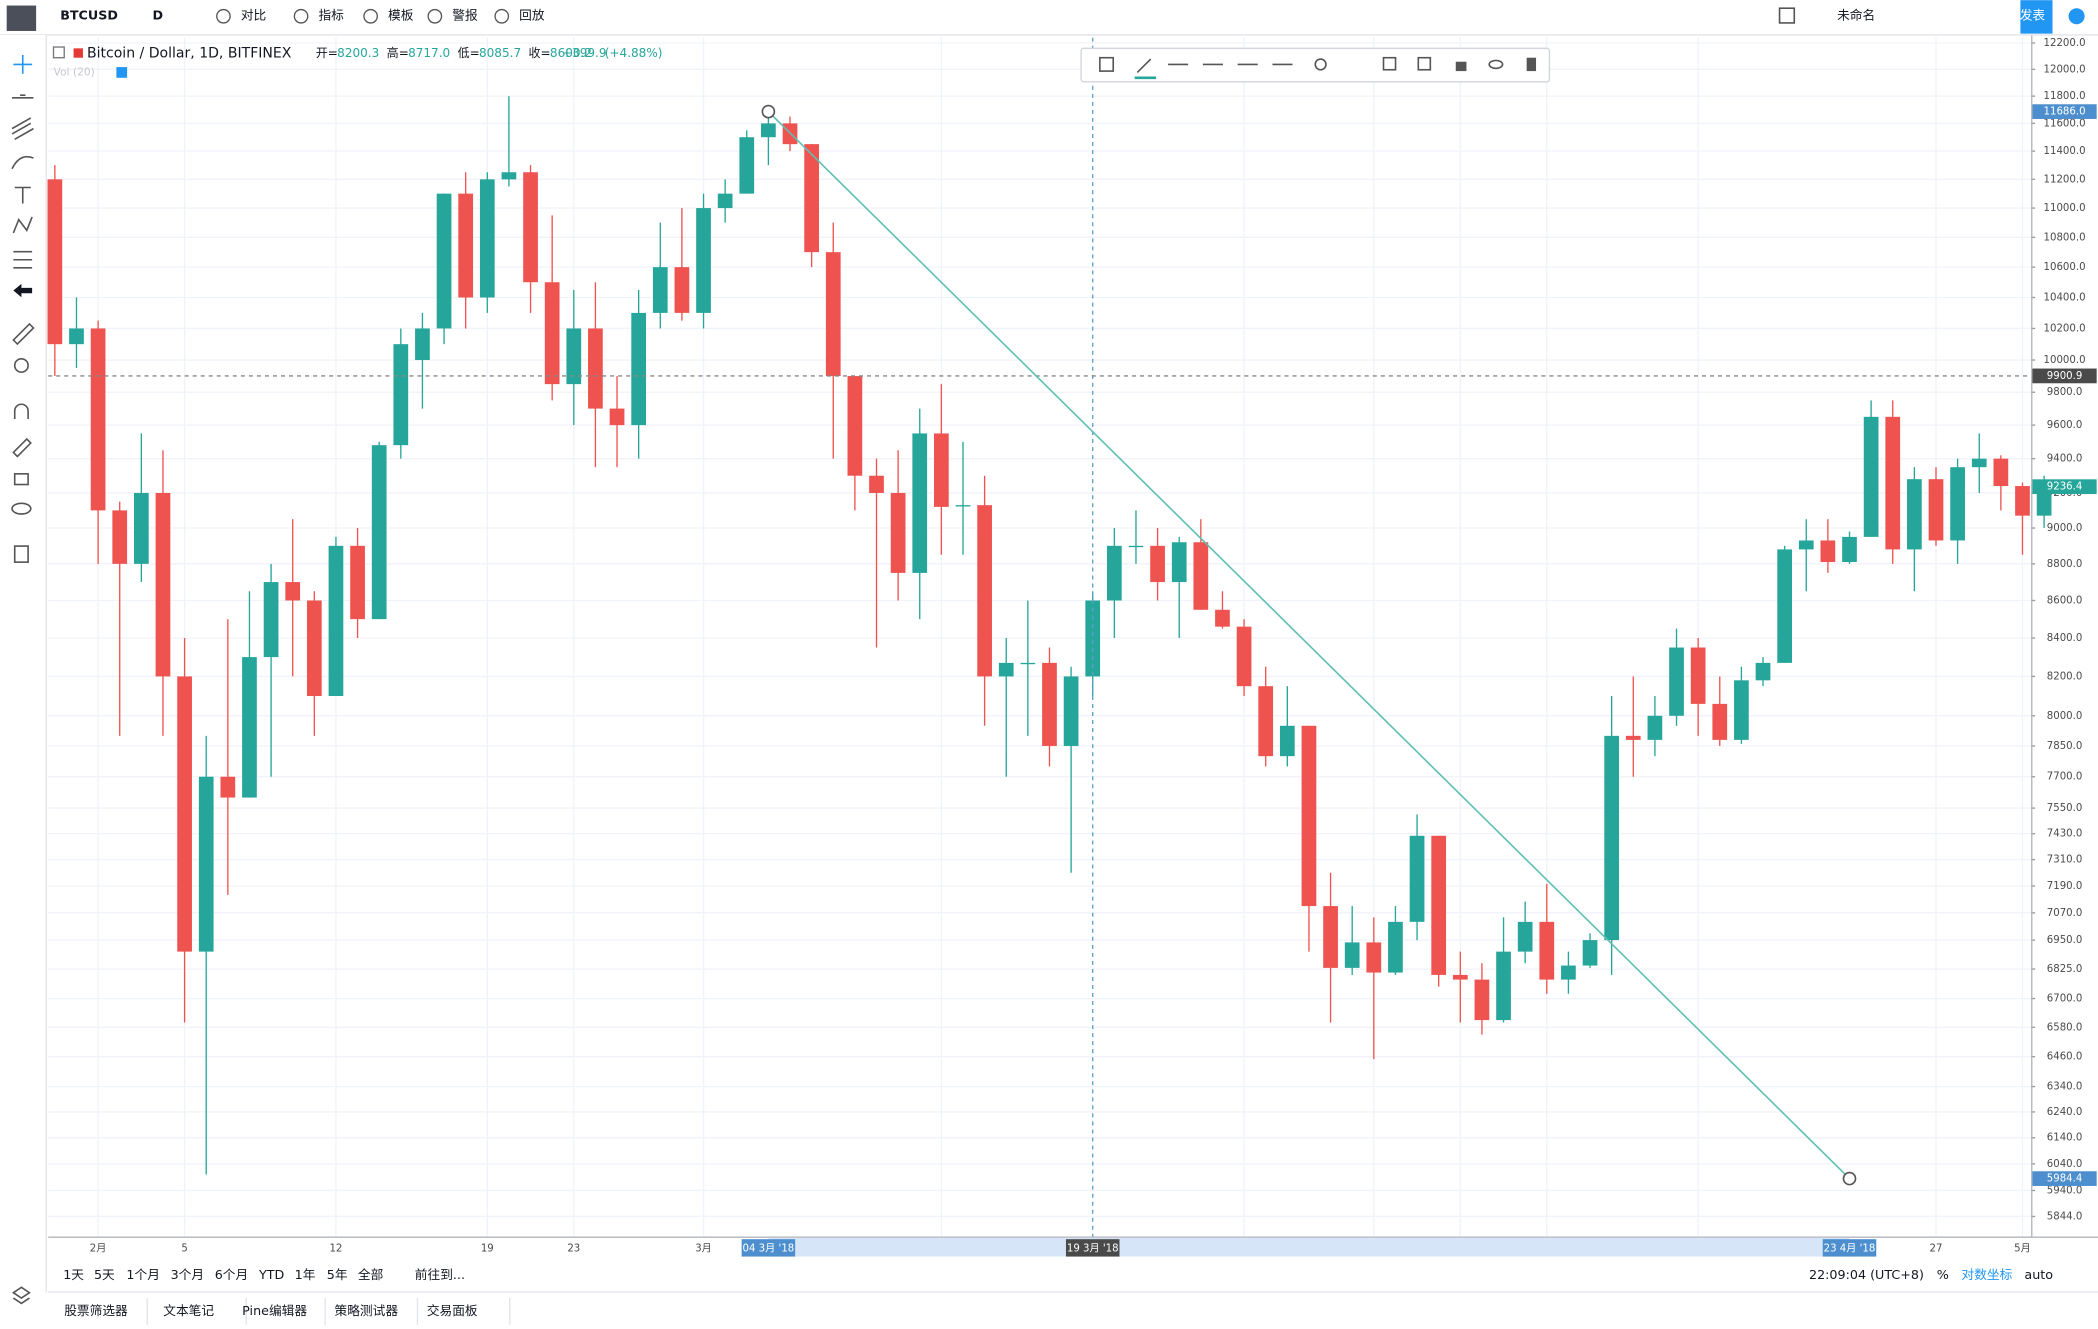  I want to click on play-icon, so click(2076, 16).